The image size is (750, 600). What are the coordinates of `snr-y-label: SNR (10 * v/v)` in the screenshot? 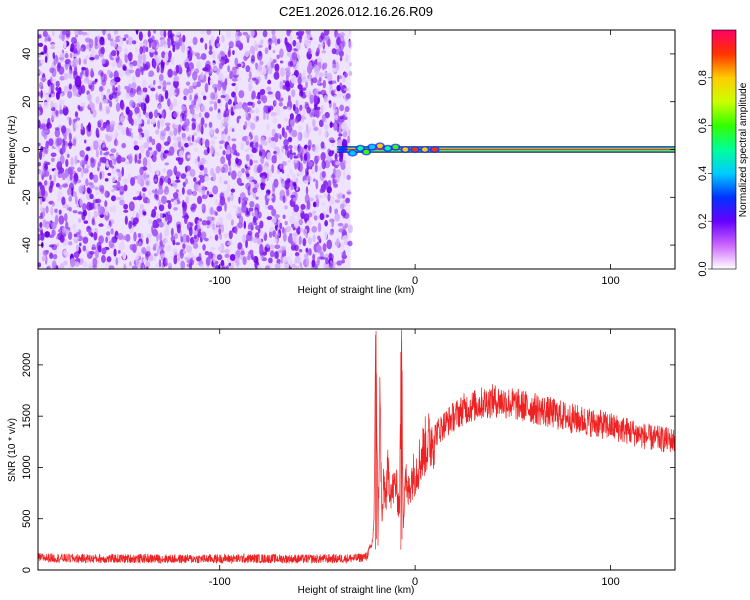 It's located at (12, 450).